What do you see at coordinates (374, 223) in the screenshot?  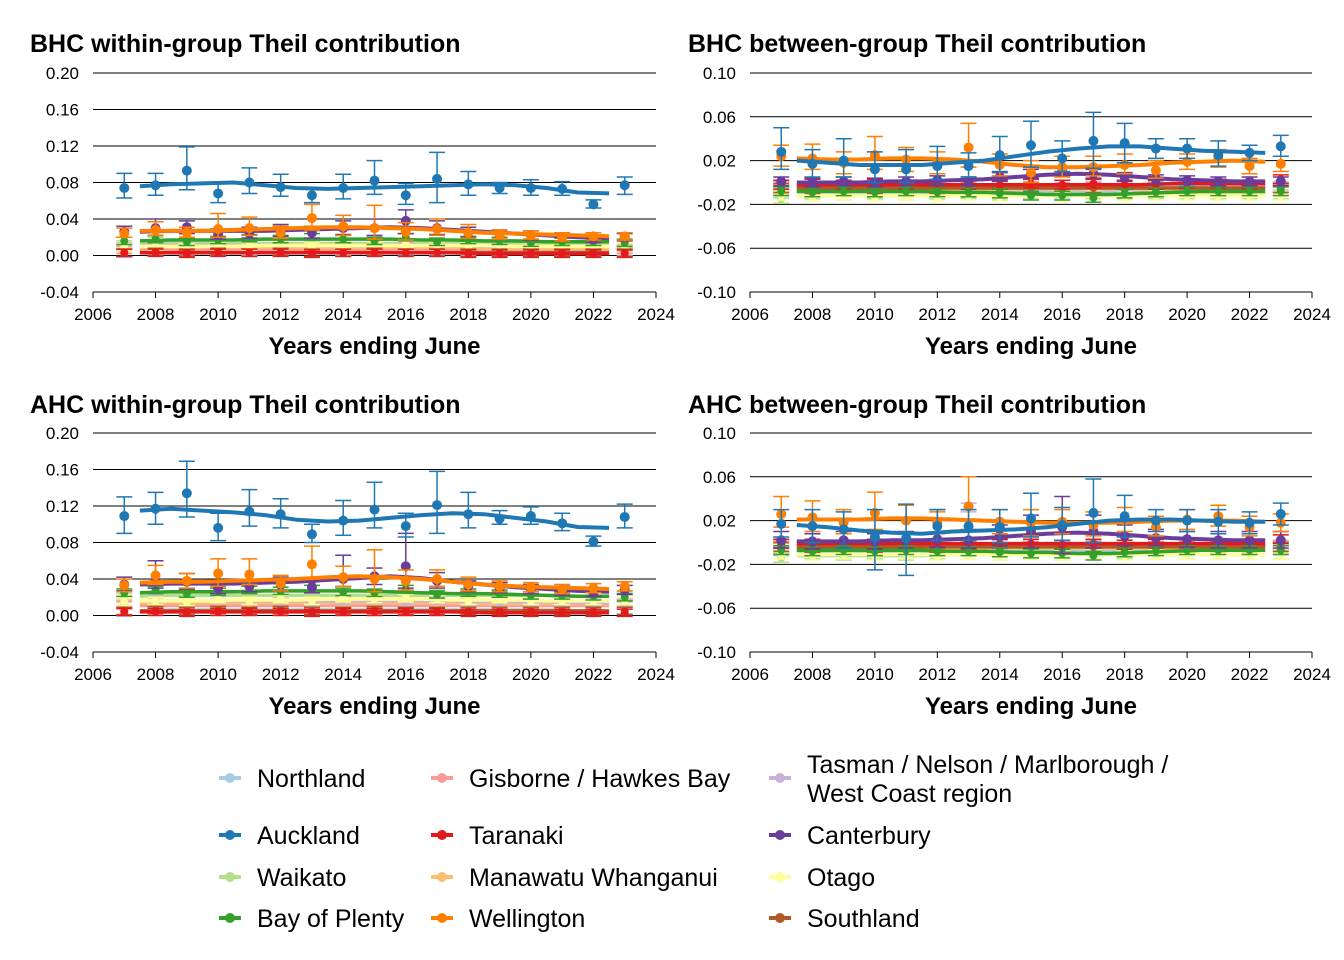 I see `series-wellington` at bounding box center [374, 223].